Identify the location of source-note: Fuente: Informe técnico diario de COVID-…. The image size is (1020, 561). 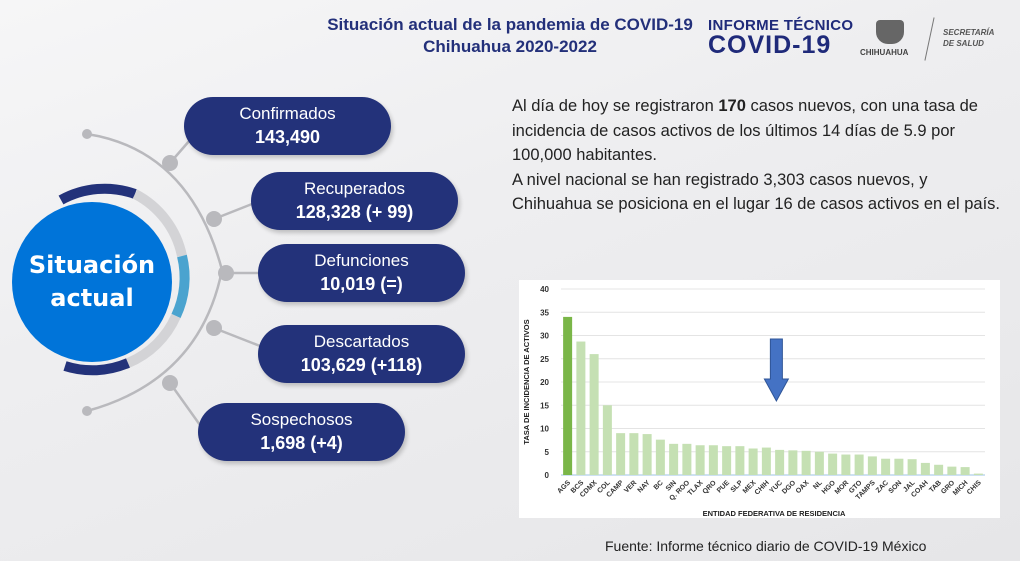
(766, 546).